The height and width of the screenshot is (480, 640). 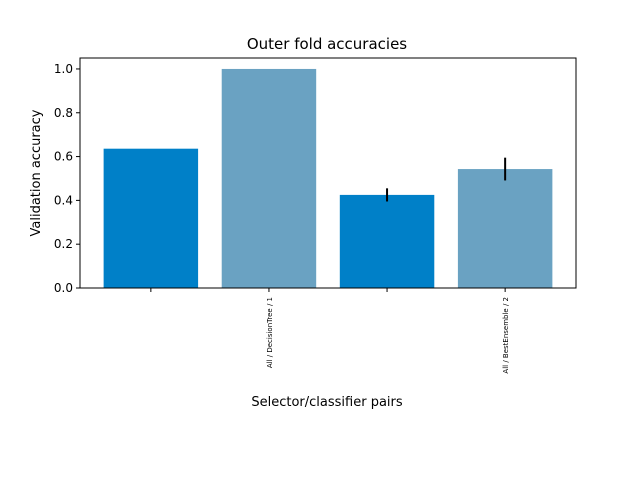 I want to click on y-tick-label-5: 1.0, so click(x=63, y=69).